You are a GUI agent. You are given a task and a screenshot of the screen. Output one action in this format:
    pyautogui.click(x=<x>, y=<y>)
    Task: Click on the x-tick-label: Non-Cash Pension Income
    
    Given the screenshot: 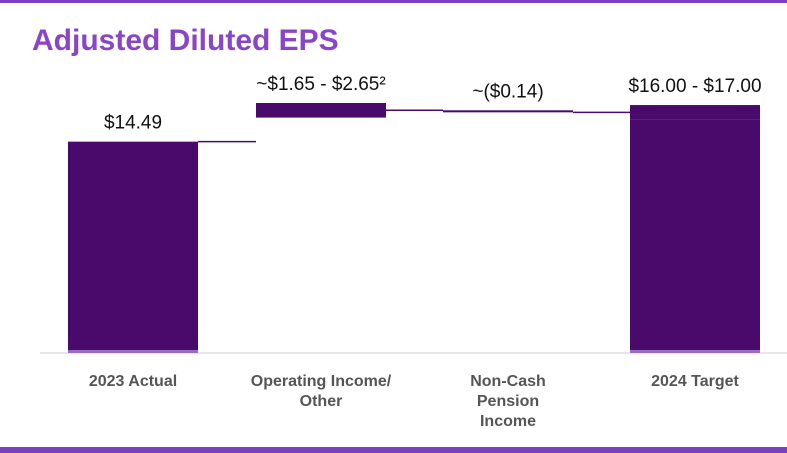 What is the action you would take?
    pyautogui.click(x=508, y=401)
    